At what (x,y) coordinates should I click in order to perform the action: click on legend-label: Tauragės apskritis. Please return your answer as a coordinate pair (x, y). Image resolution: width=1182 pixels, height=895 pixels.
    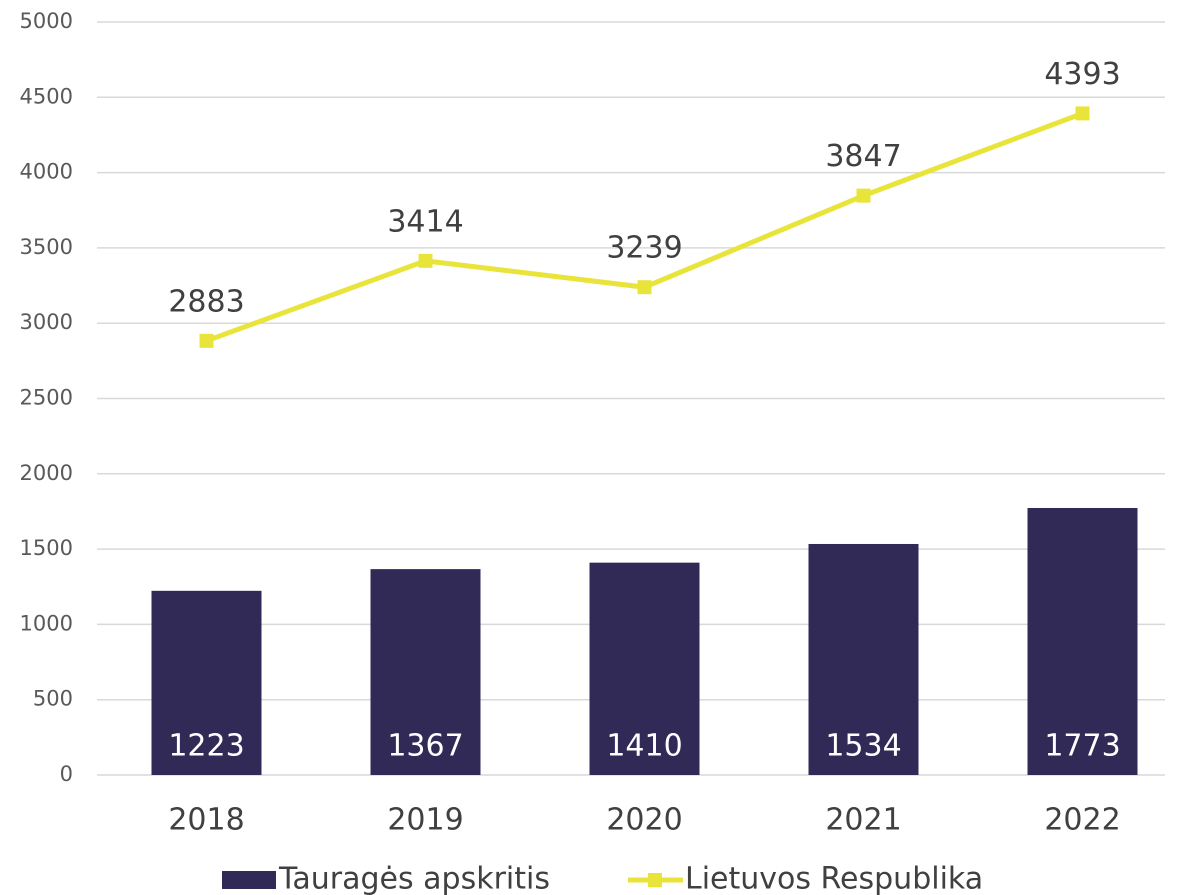
    Looking at the image, I should click on (414, 878).